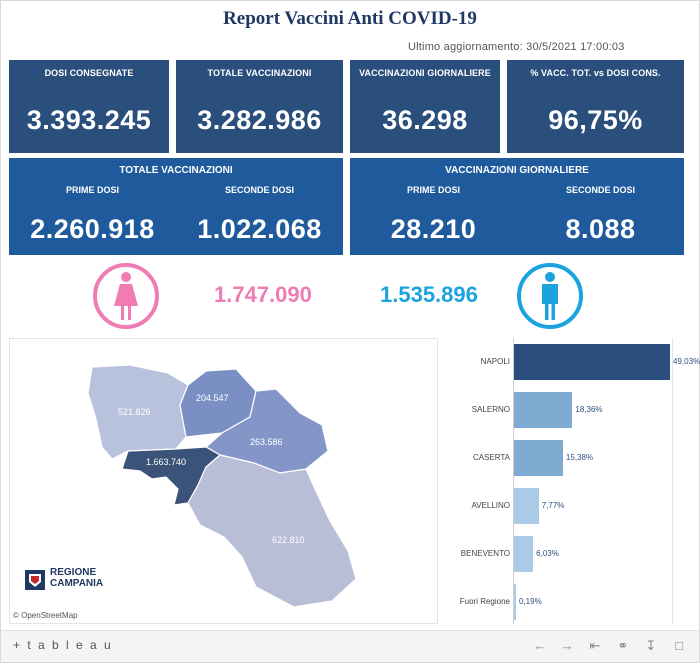  Describe the element at coordinates (623, 645) in the screenshot. I see `share-icon: ⚭` at that location.